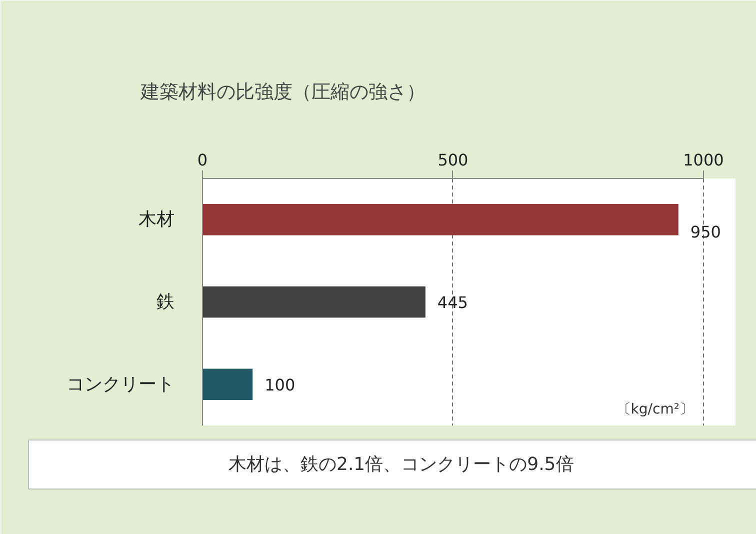 The width and height of the screenshot is (756, 534). What do you see at coordinates (156, 219) in the screenshot?
I see `y-tick-label: 木材` at bounding box center [156, 219].